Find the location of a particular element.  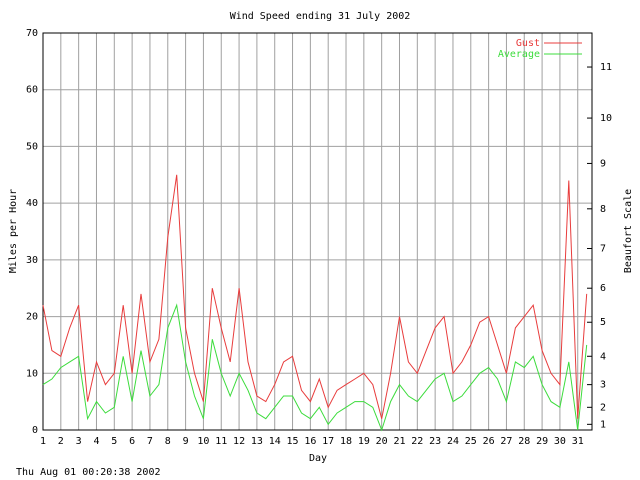

x-tick-label: 20 is located at coordinates (382, 441).